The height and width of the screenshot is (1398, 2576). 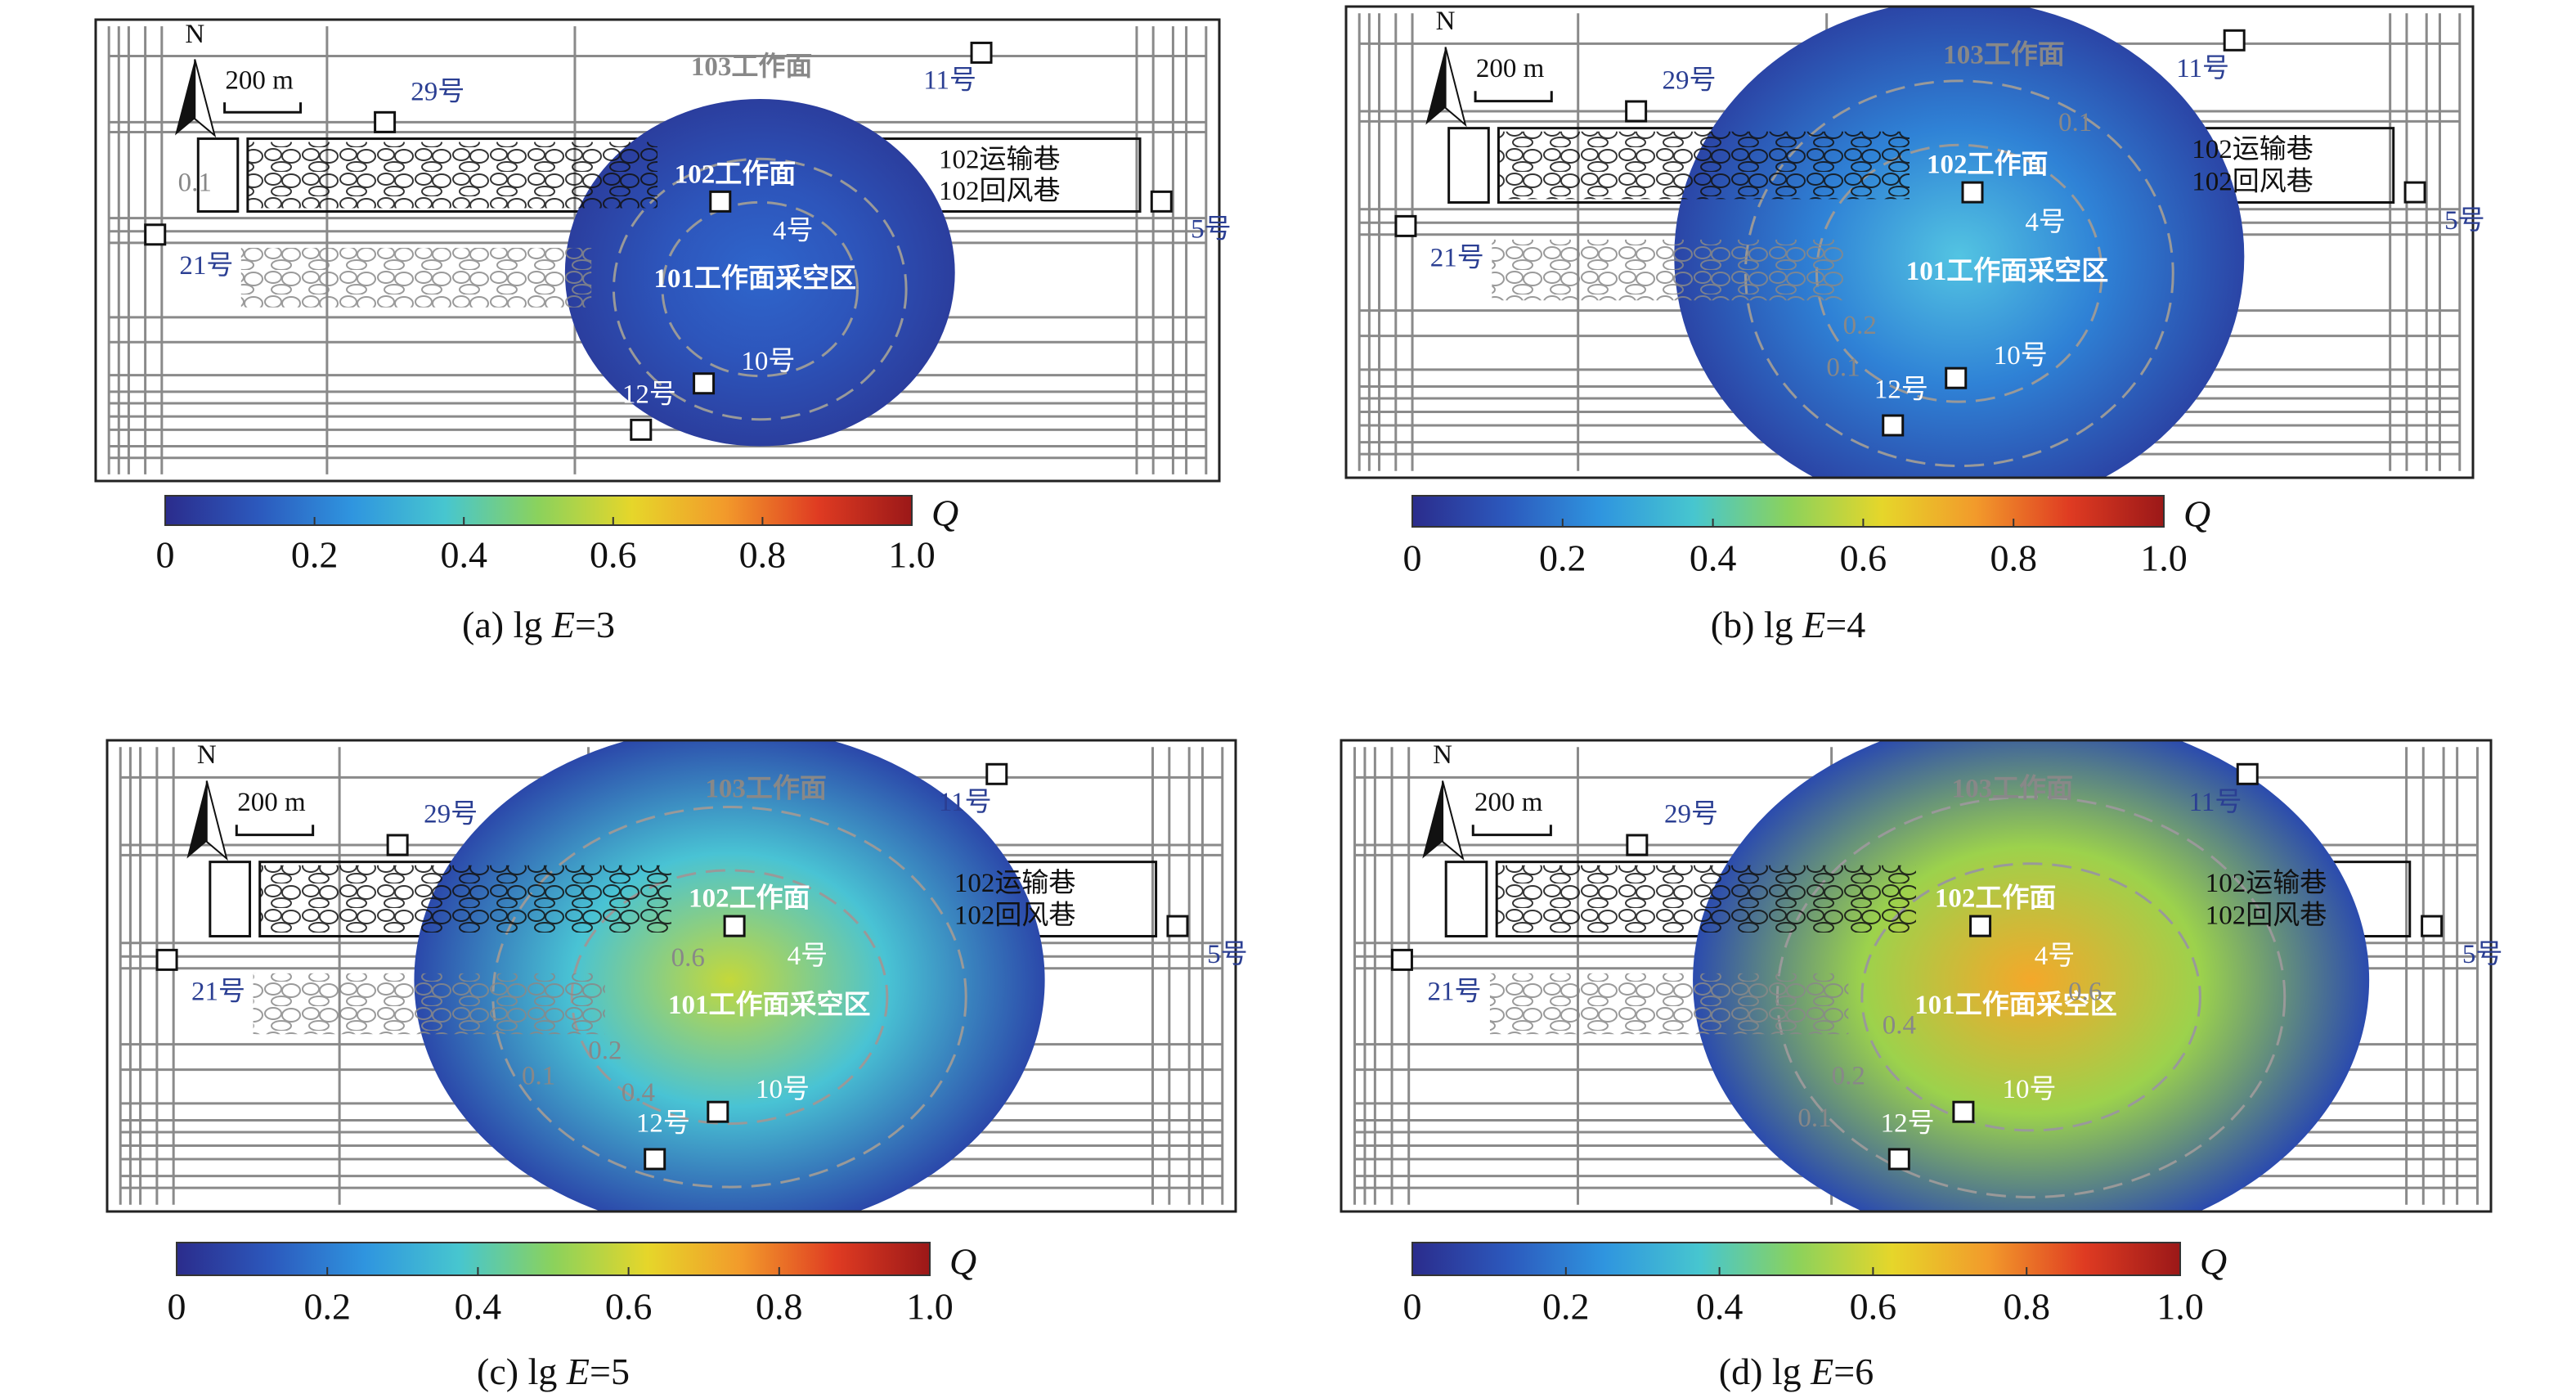 What do you see at coordinates (1788, 625) in the screenshot?
I see `caption: (b) lg E=4` at bounding box center [1788, 625].